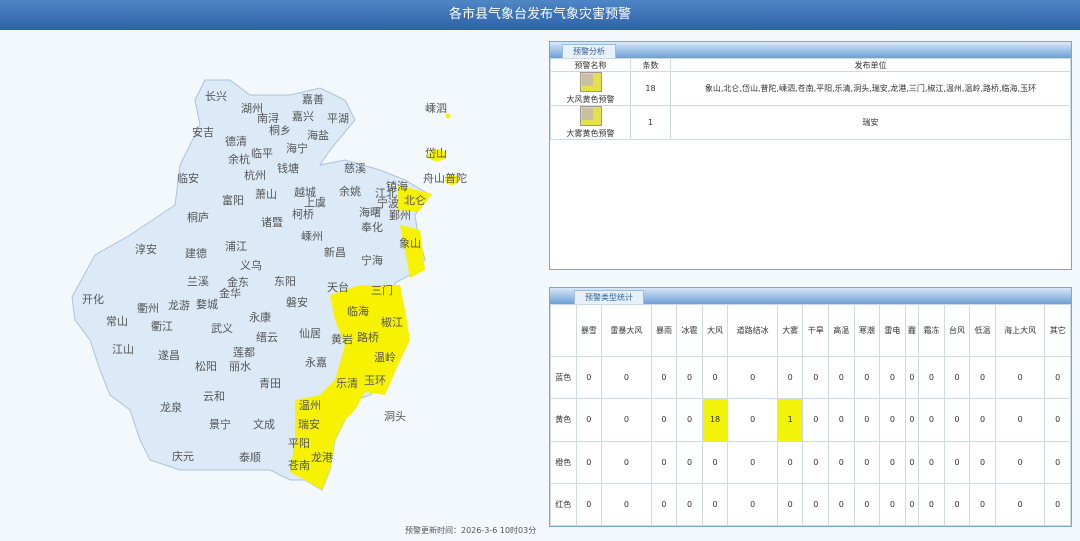  Describe the element at coordinates (350, 191) in the screenshot. I see `map-label: 余姚` at that location.